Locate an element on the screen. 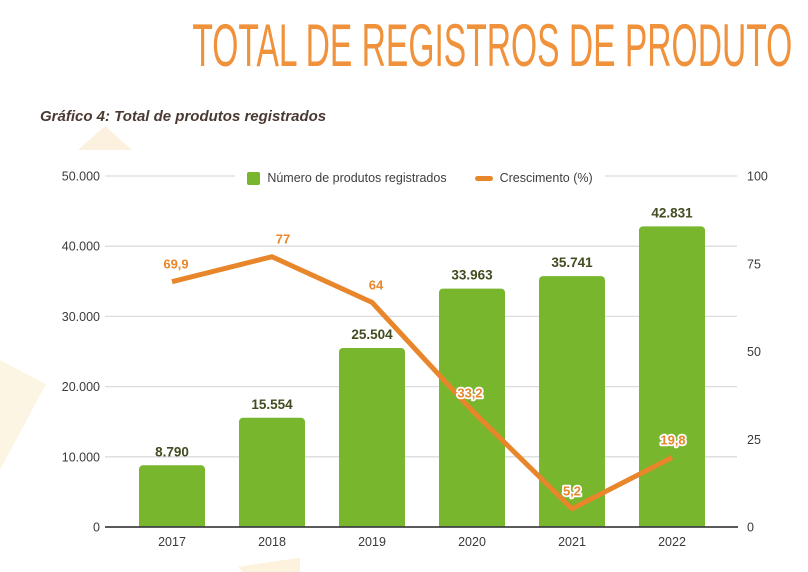 The height and width of the screenshot is (572, 808). line-value-label: 64 is located at coordinates (376, 284).